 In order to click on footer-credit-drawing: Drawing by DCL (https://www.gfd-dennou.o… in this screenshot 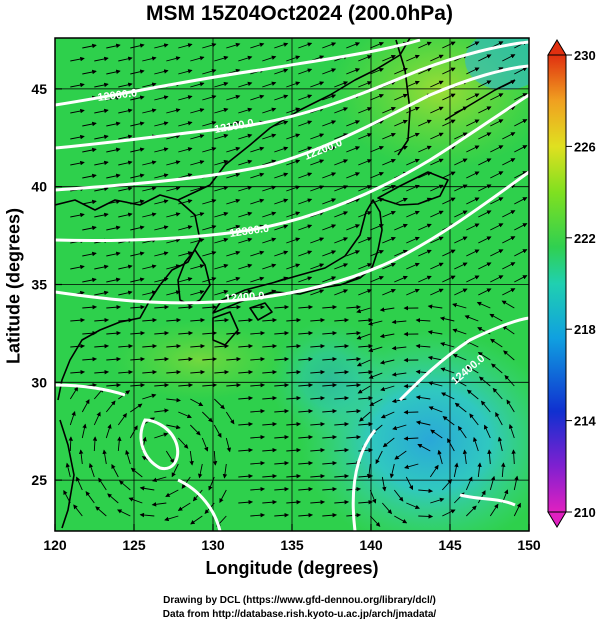, I will do `click(299, 600)`.